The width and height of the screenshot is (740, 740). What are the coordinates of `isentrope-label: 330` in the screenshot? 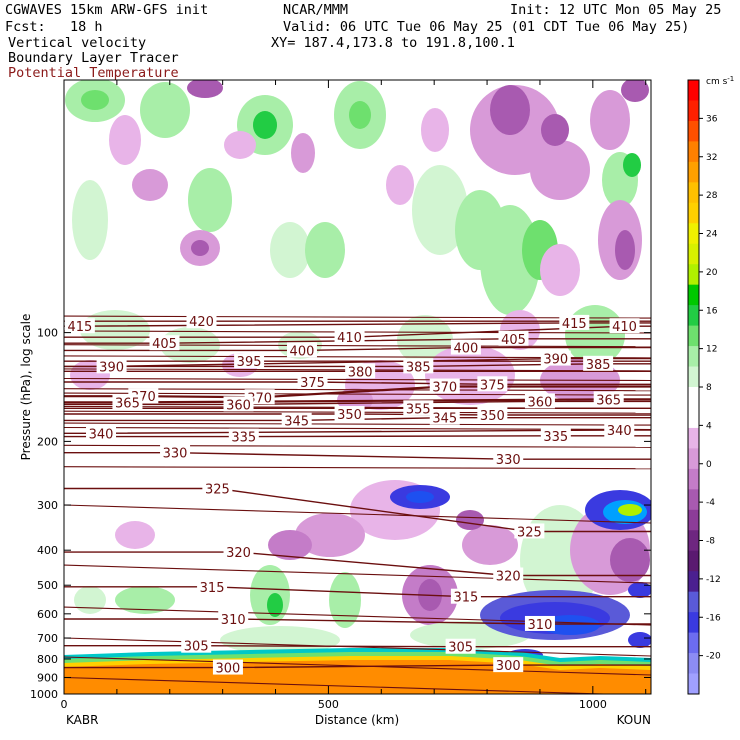 It's located at (508, 460).